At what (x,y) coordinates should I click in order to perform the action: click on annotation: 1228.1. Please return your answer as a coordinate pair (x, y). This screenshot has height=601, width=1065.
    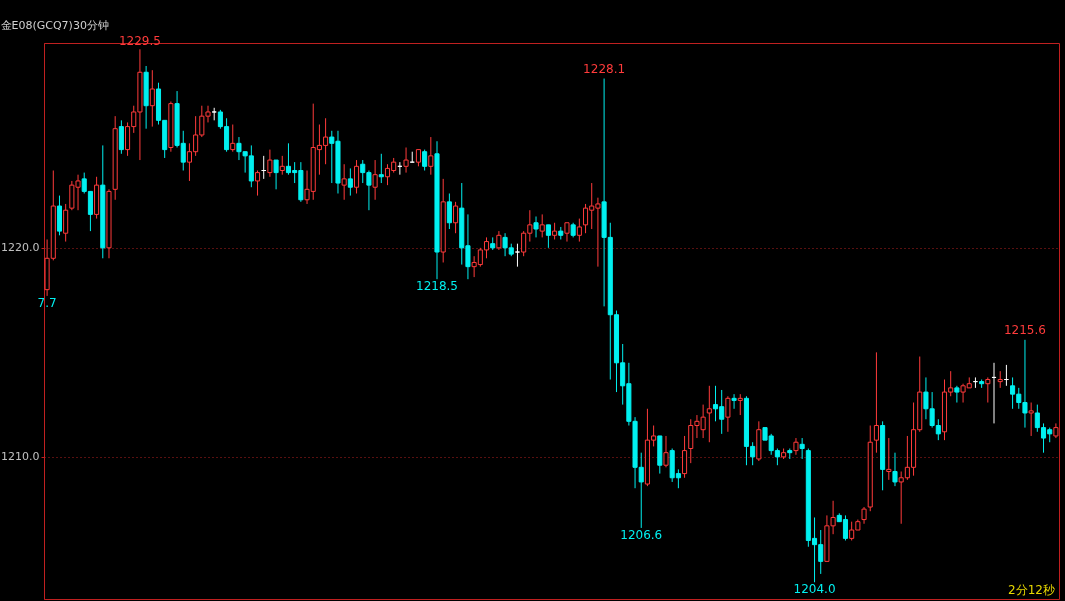
    Looking at the image, I should click on (604, 68).